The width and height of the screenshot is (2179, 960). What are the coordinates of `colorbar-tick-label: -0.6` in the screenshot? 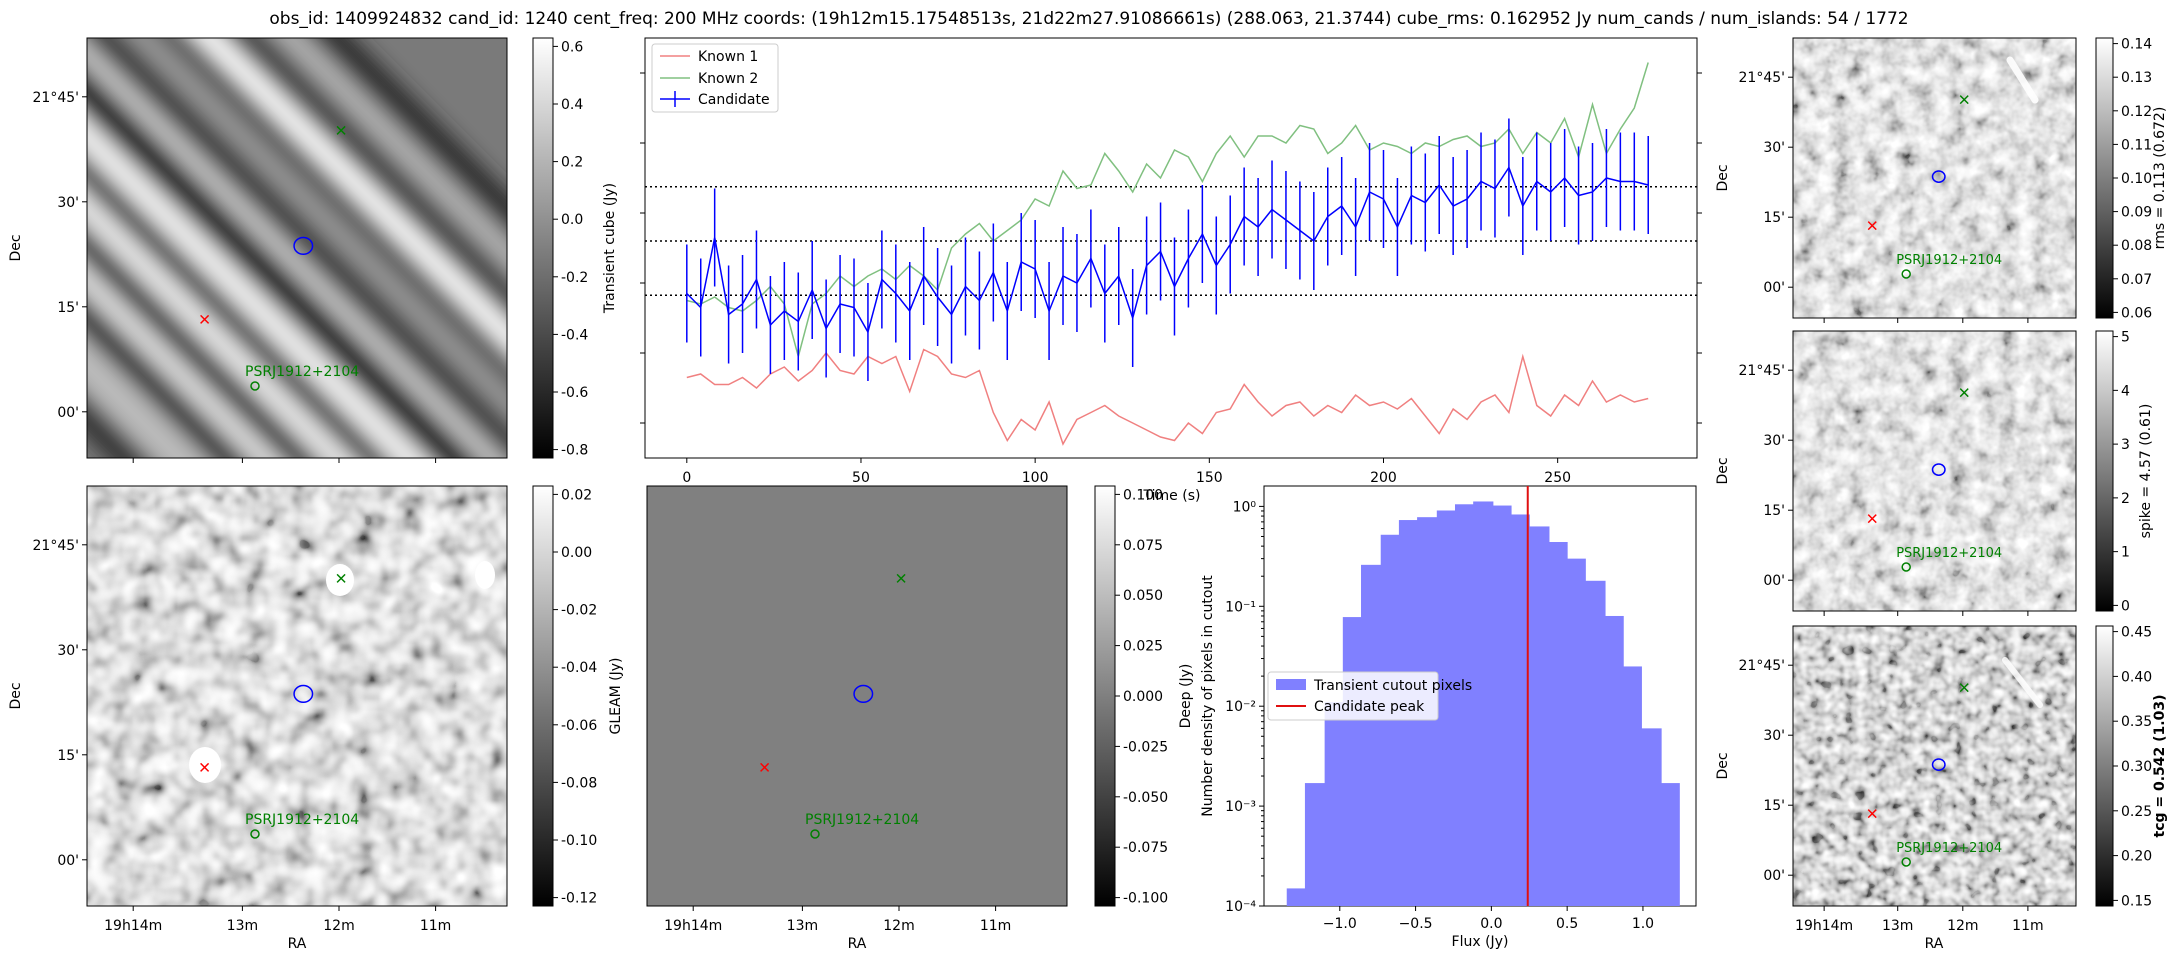 It's located at (574, 393).